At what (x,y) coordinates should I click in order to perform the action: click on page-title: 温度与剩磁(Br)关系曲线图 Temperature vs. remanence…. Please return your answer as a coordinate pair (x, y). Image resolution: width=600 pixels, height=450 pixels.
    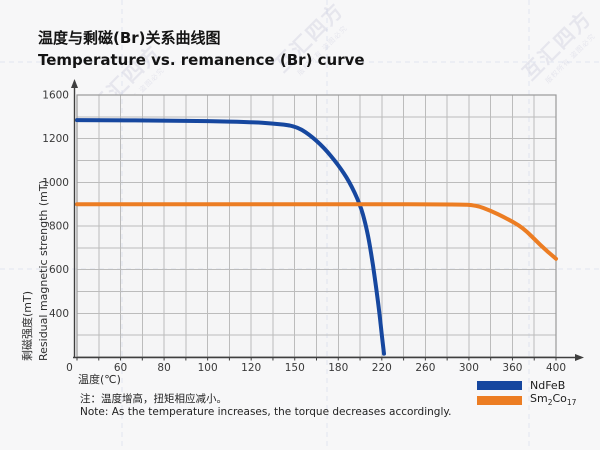
    Looking at the image, I should click on (201, 49).